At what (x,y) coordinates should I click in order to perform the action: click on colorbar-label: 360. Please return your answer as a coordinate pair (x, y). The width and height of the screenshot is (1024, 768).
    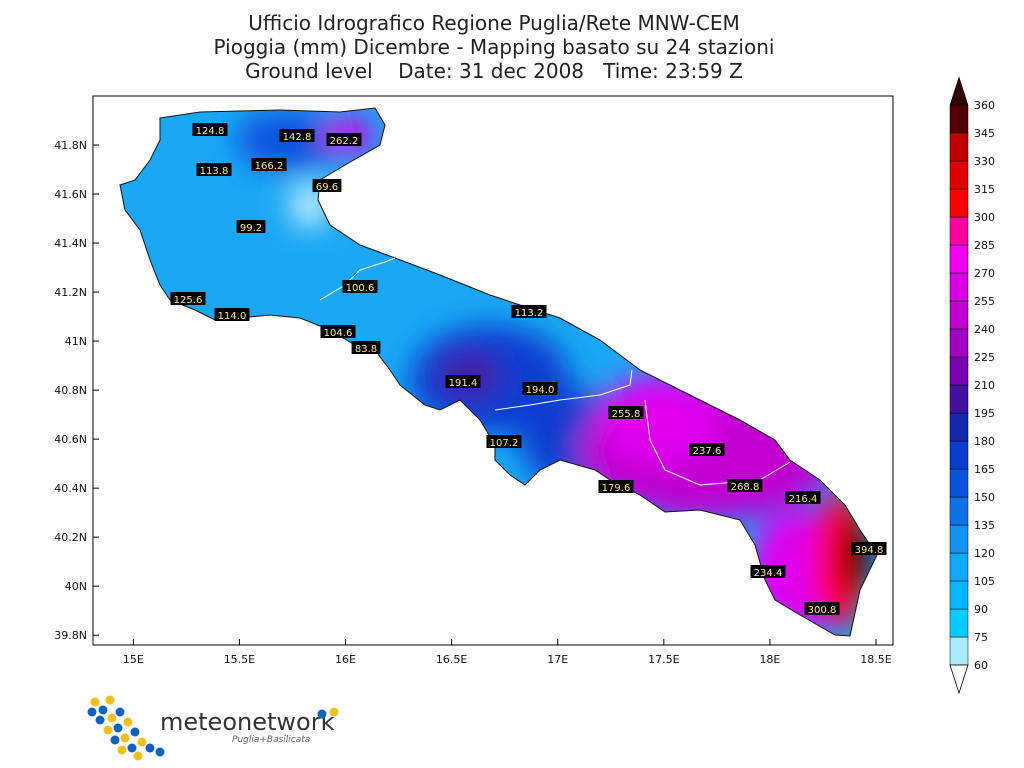
    Looking at the image, I should click on (984, 105).